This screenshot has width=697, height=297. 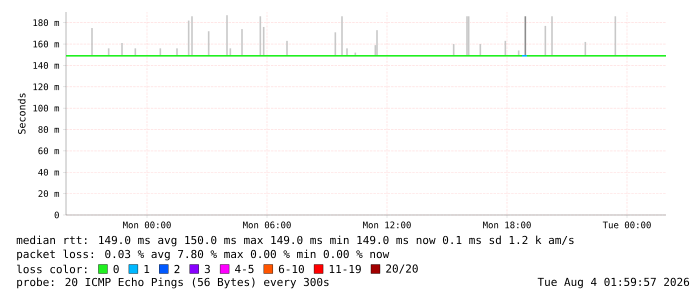 I want to click on text: Tue Aug 4 01:59:57 2026, so click(x=614, y=283).